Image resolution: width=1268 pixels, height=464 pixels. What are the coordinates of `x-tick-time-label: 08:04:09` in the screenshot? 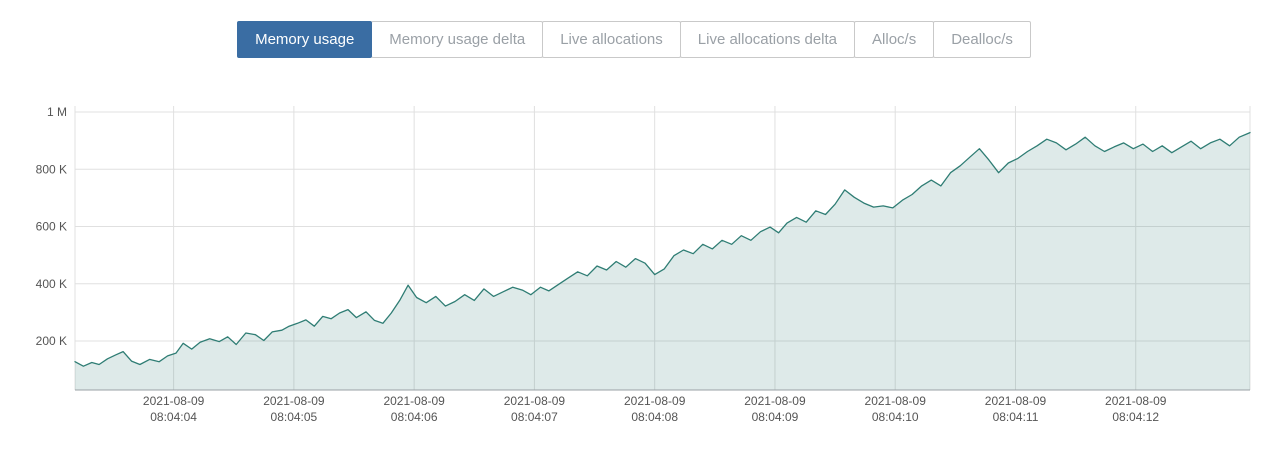 It's located at (775, 417).